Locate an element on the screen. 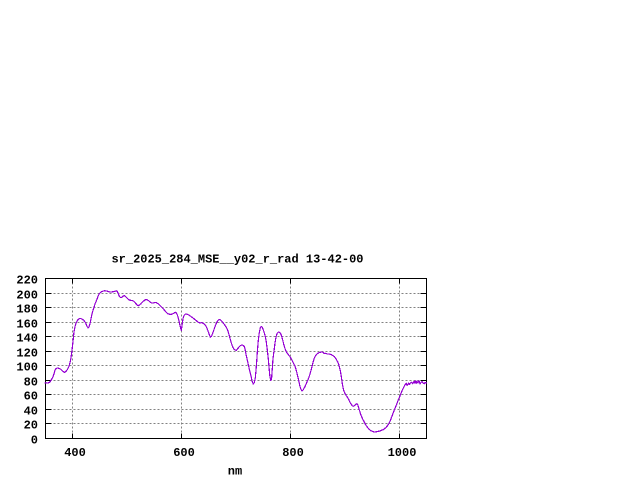 The image size is (640, 480). svg-text: nm is located at coordinates (235, 472).